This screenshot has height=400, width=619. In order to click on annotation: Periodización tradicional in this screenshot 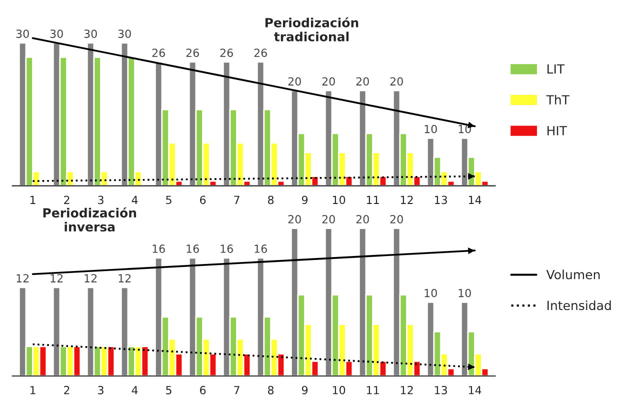, I will do `click(311, 29)`.